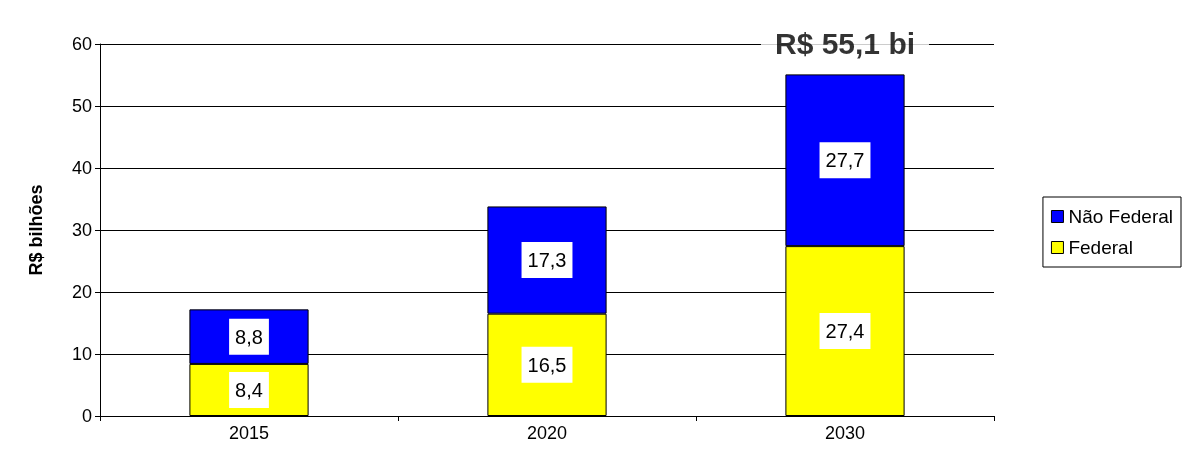  Describe the element at coordinates (81, 168) in the screenshot. I see `y-tick-label: 40` at that location.